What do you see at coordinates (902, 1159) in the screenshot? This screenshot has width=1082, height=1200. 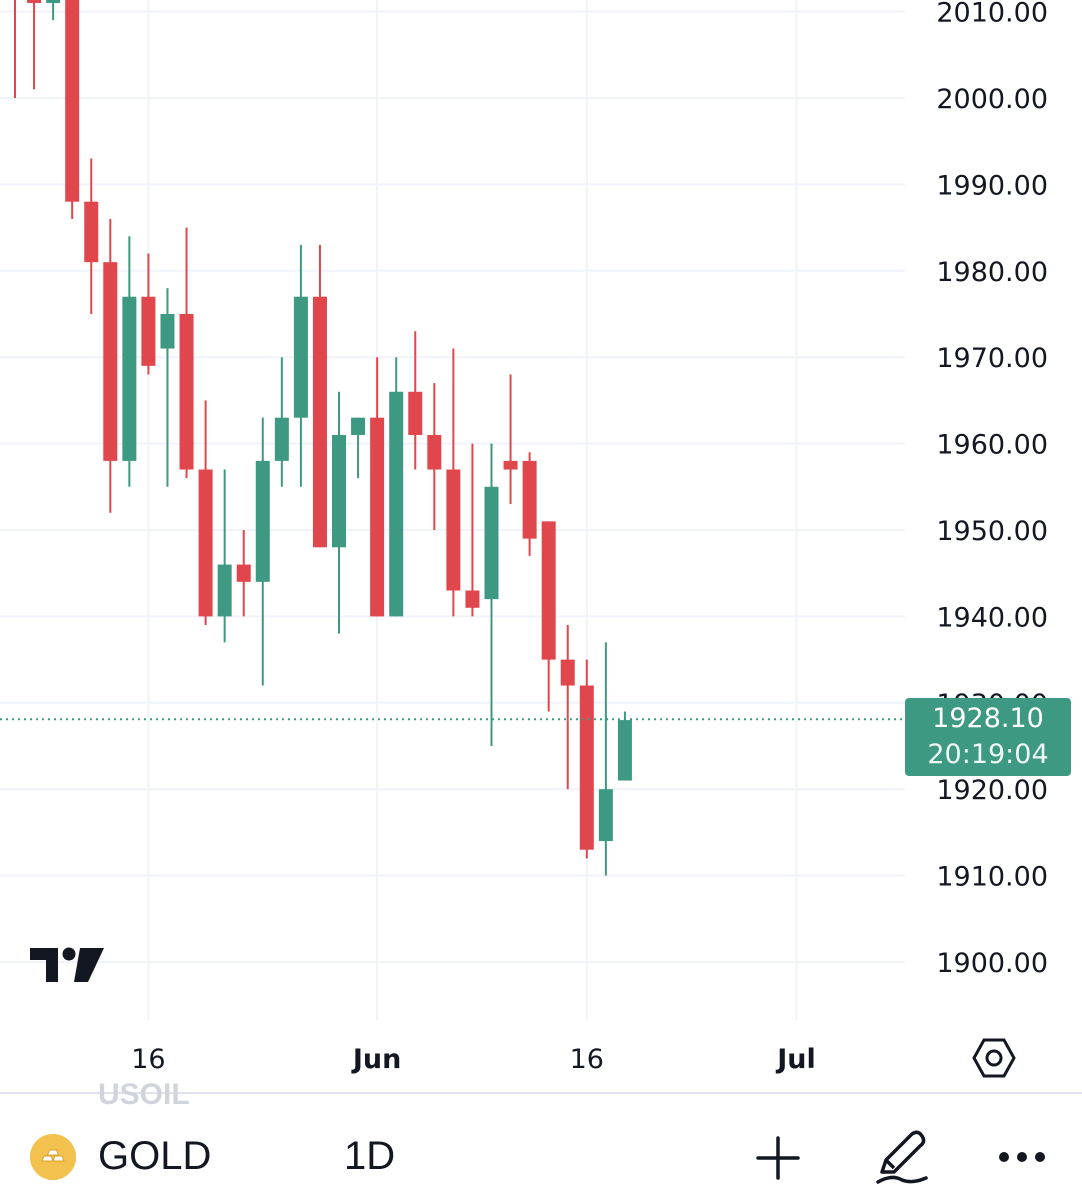 I see `pencil-draw-icon` at bounding box center [902, 1159].